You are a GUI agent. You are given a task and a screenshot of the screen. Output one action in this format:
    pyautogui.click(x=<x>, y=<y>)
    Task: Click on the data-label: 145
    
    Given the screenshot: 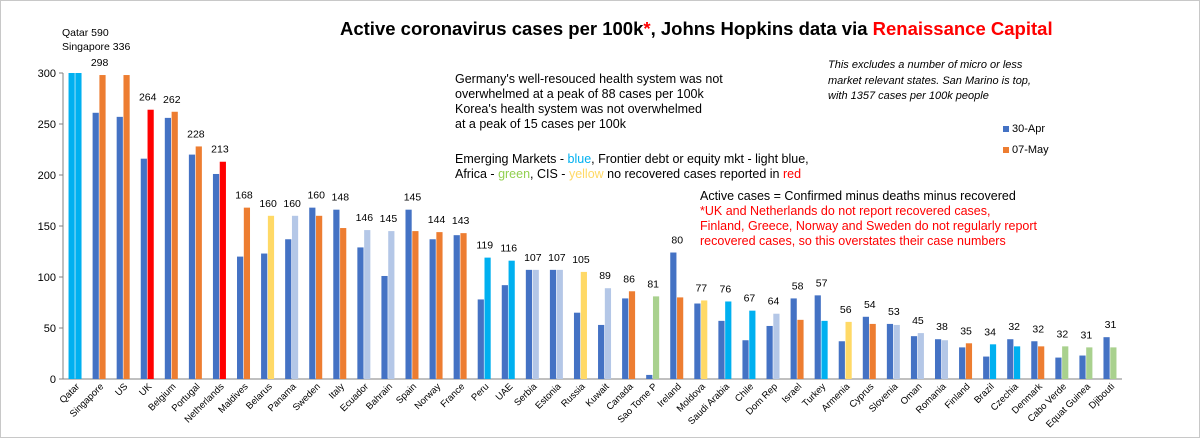 What is the action you would take?
    pyautogui.click(x=389, y=219)
    